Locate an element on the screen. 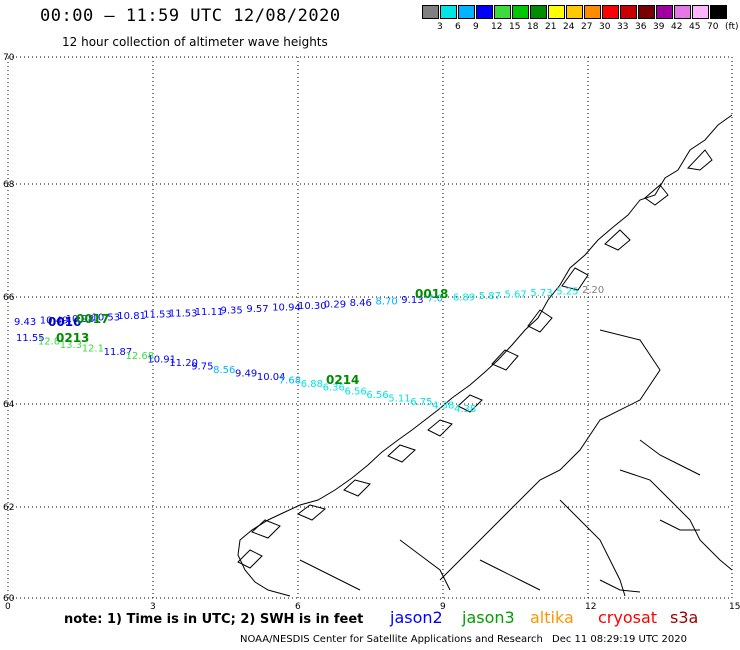 The width and height of the screenshot is (740, 650). swh-value-label: 13.3 is located at coordinates (71, 345).